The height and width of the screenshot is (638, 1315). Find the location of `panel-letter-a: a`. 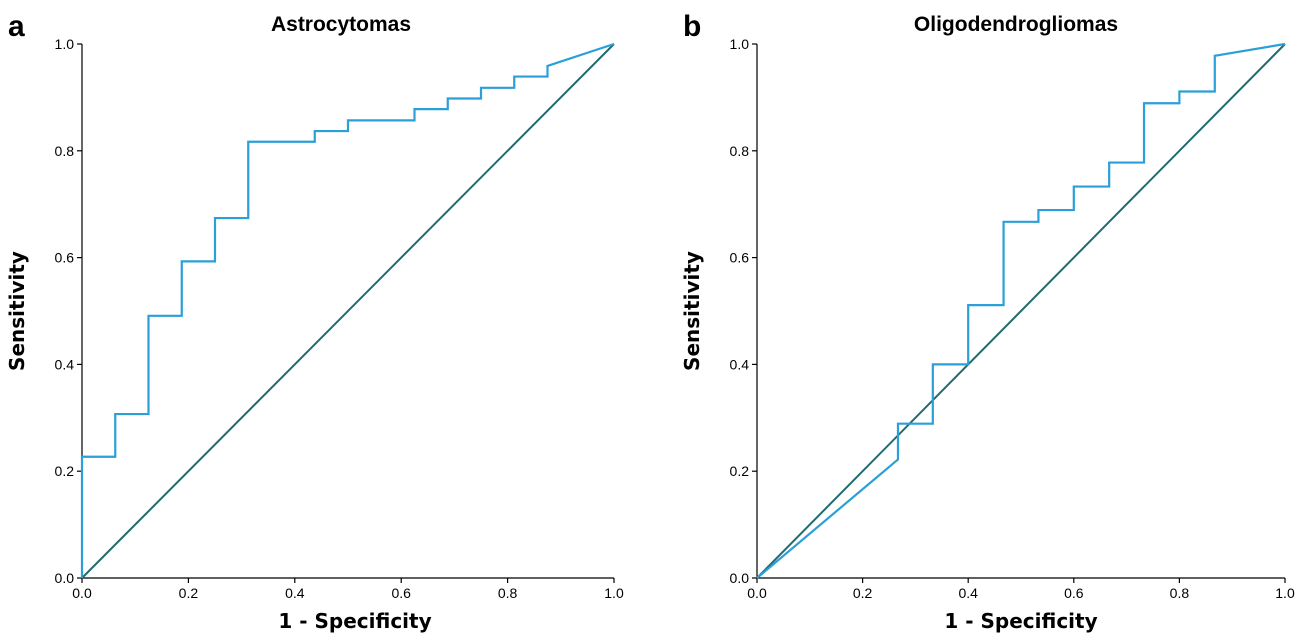

panel-letter-a: a is located at coordinates (16, 26).